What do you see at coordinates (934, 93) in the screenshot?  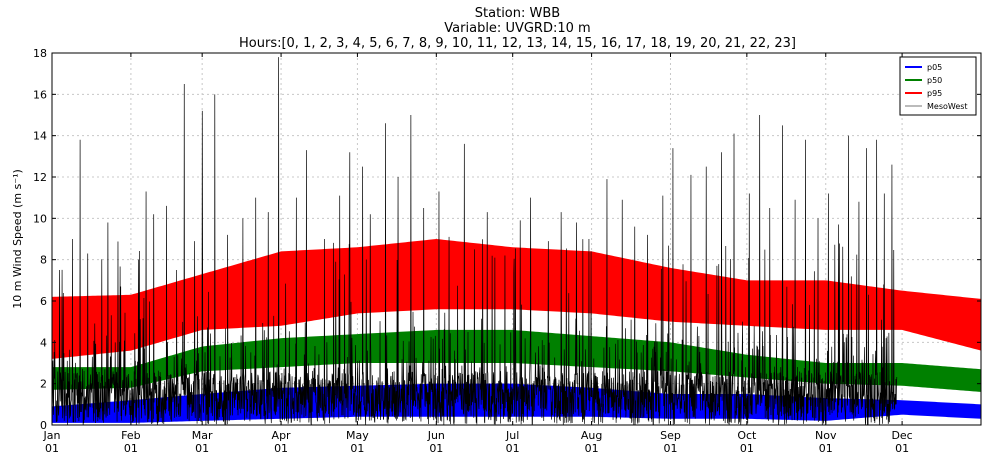 I see `legend-label-p95: p95` at bounding box center [934, 93].